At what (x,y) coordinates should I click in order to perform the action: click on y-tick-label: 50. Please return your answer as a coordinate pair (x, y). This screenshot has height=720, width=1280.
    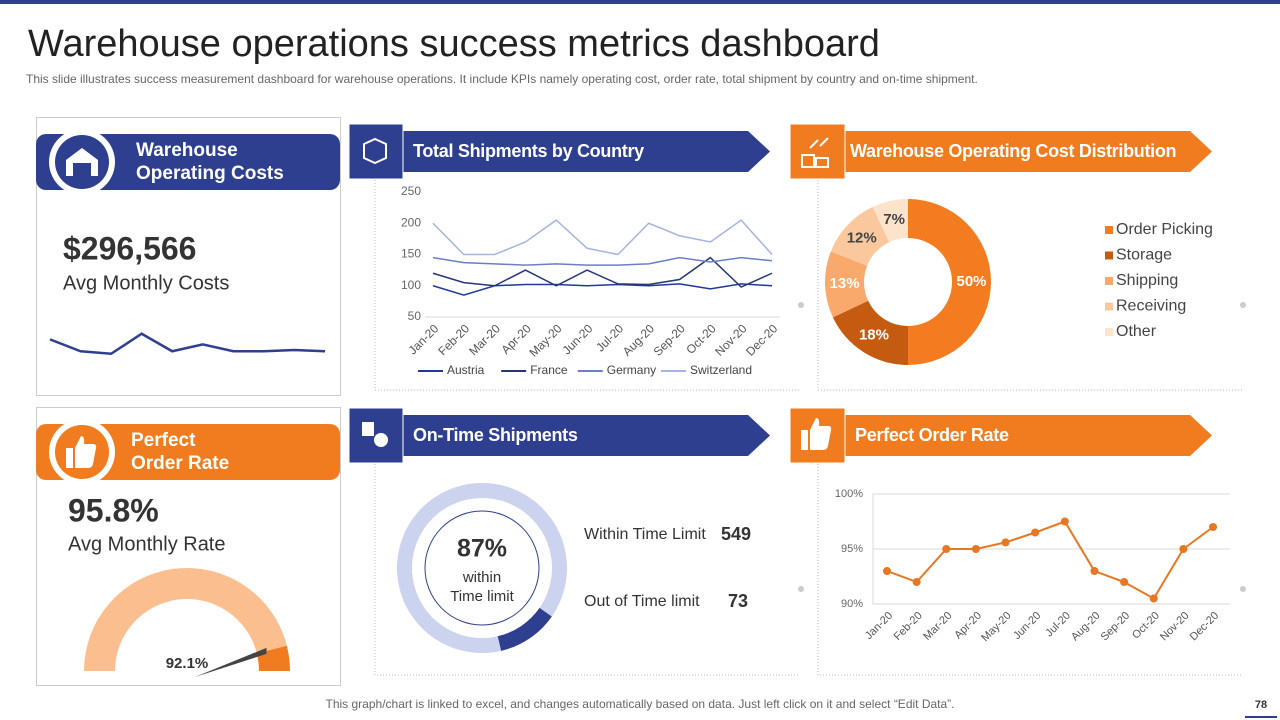
    Looking at the image, I should click on (415, 316).